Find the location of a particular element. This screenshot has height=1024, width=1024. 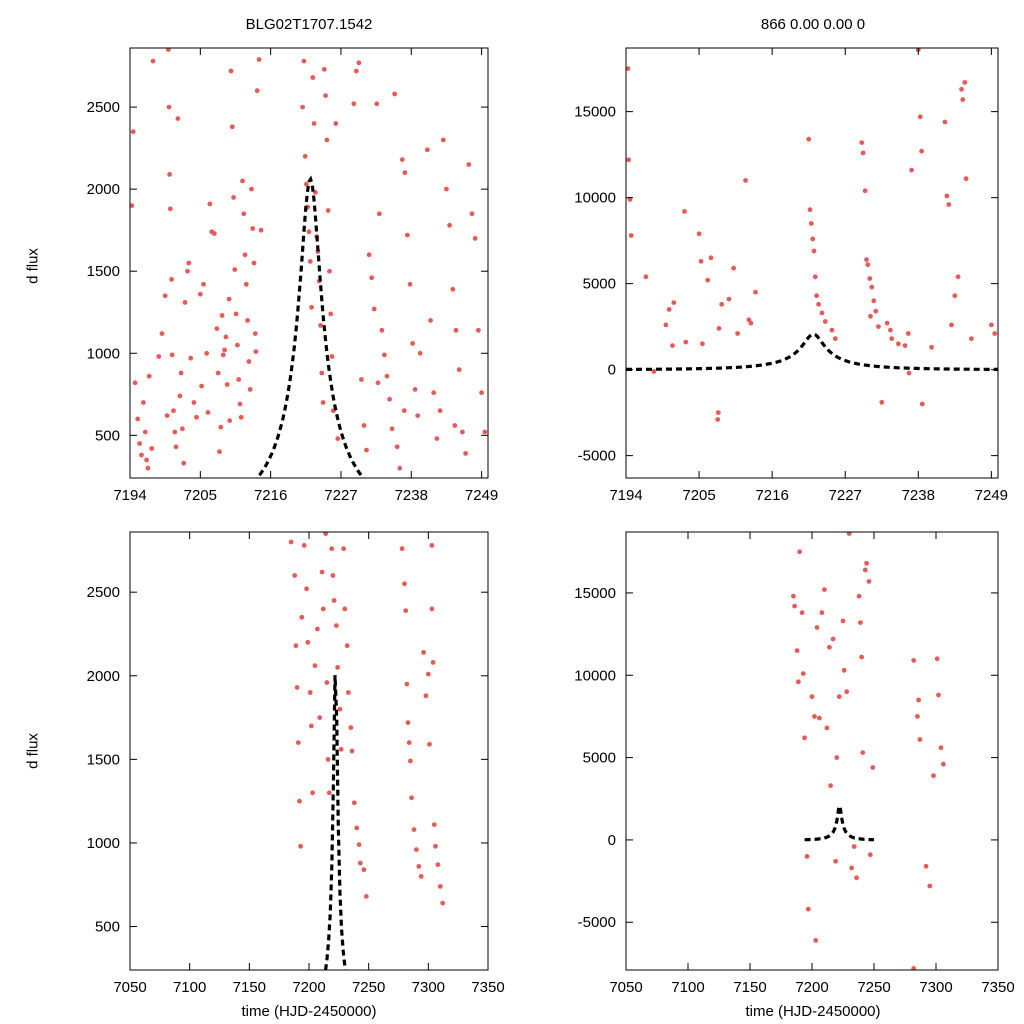

x-axis-label-bottom-right: time (HJD-2450000) is located at coordinates (813, 1011).